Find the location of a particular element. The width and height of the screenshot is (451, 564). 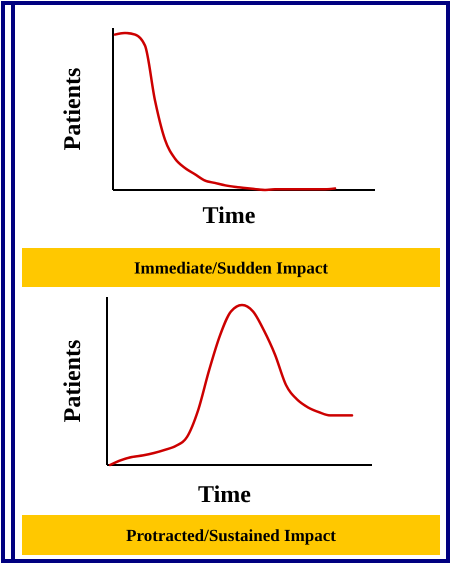

text: Protracted/Sustained Impact is located at coordinates (231, 535).